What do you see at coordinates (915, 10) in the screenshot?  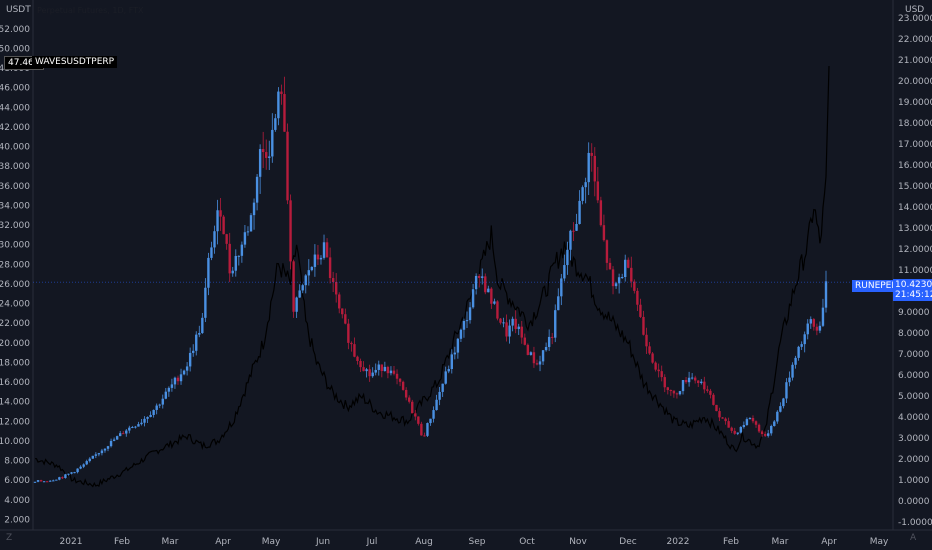 I see `right-axis-unit: USD` at bounding box center [915, 10].